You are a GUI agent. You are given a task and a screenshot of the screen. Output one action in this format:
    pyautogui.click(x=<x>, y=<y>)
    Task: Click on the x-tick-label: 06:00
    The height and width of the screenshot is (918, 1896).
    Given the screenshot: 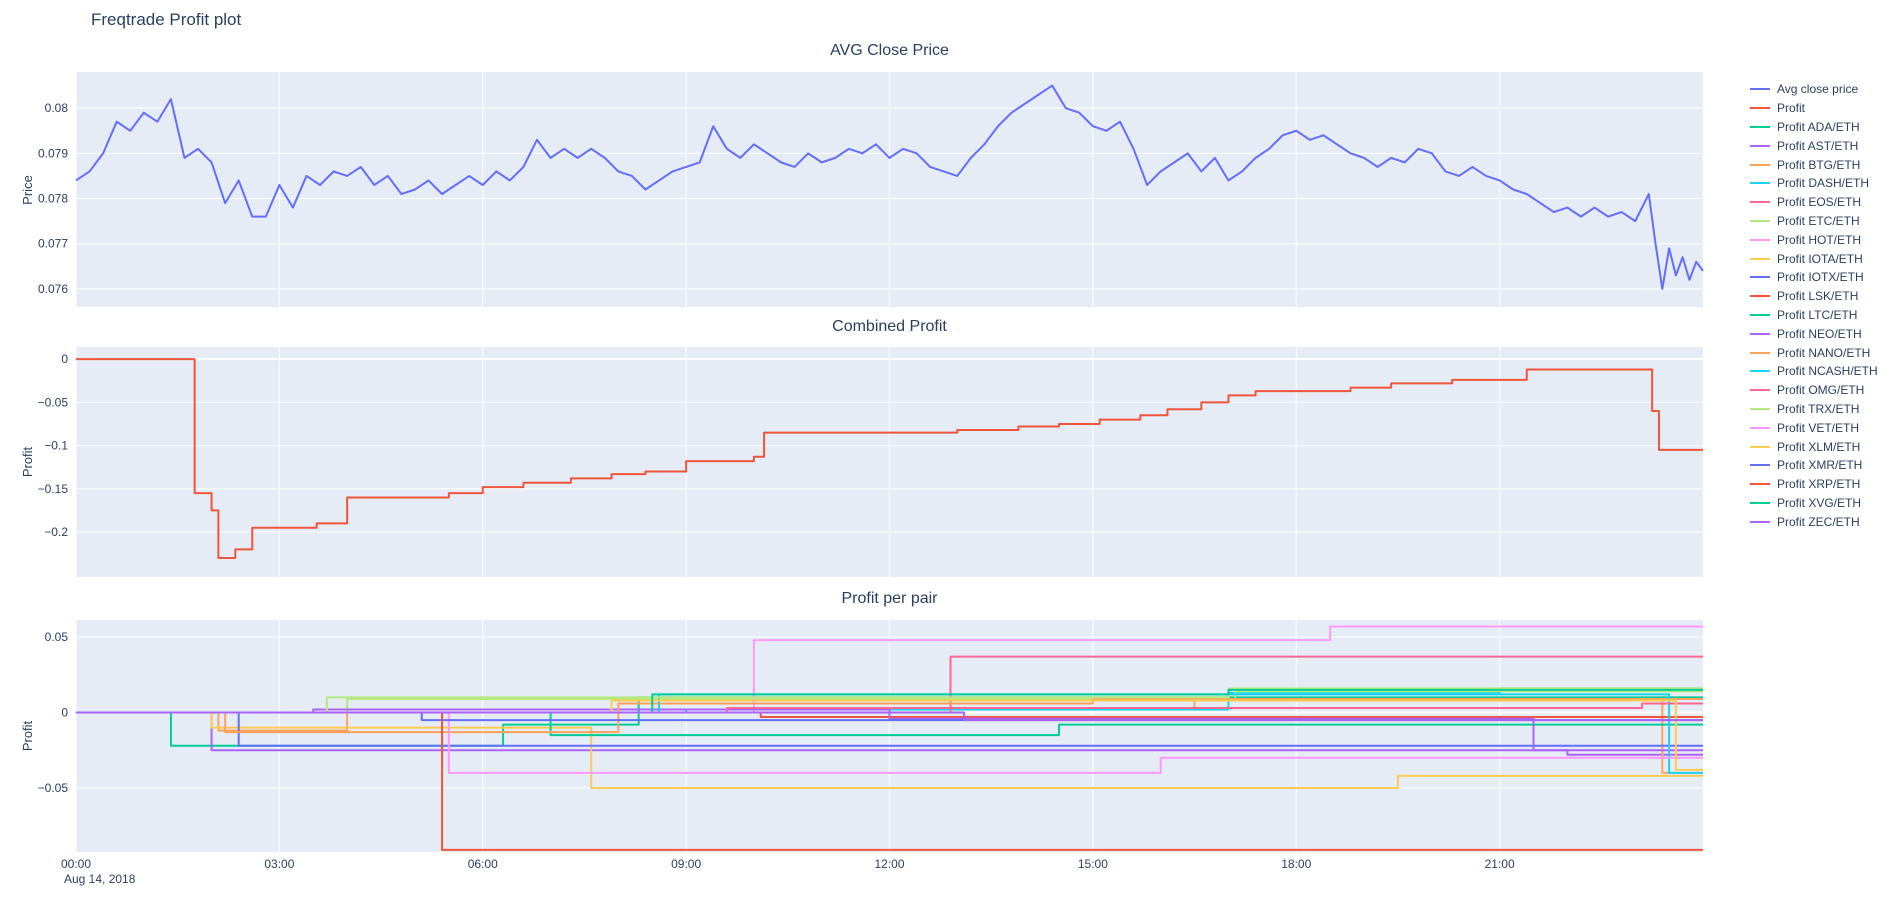 What is the action you would take?
    pyautogui.click(x=483, y=864)
    